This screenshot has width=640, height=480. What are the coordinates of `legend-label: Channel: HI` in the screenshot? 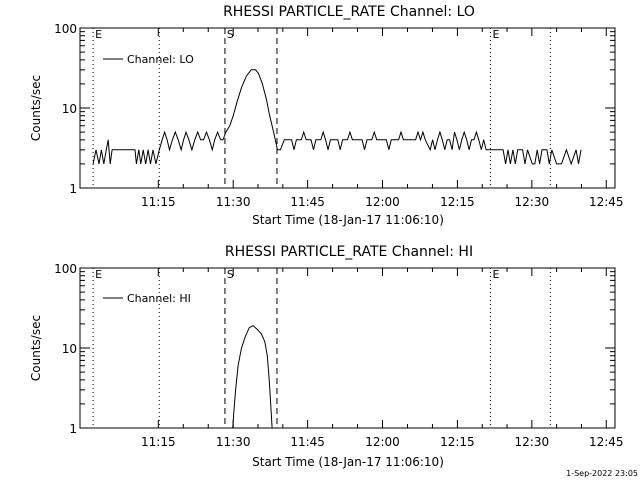 It's located at (159, 298).